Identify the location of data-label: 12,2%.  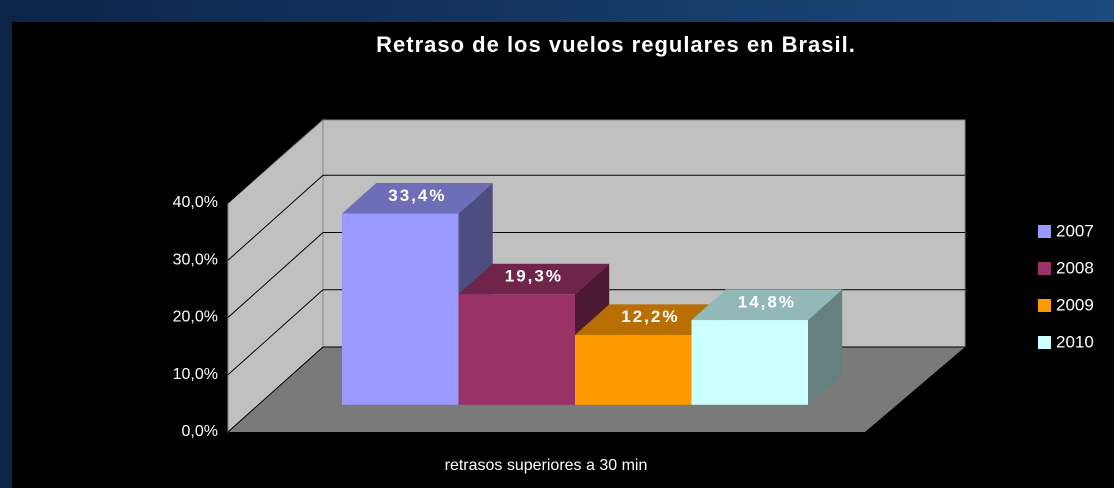
(650, 316).